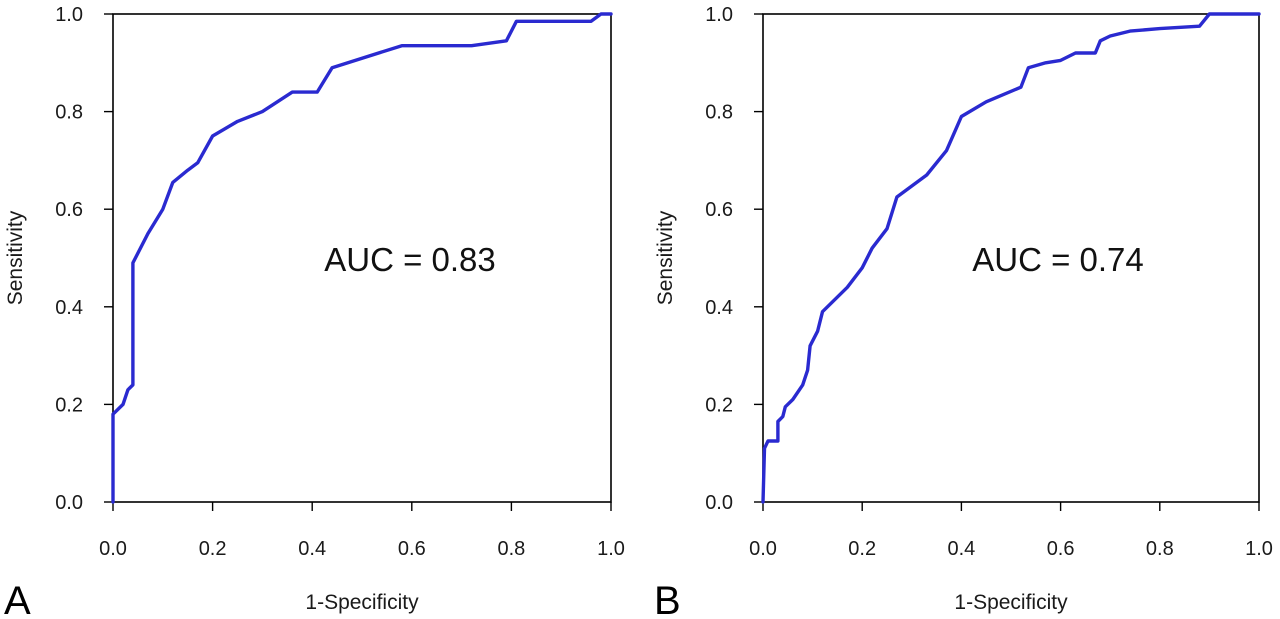 The width and height of the screenshot is (1280, 619). Describe the element at coordinates (667, 599) in the screenshot. I see `panel-label: B` at that location.